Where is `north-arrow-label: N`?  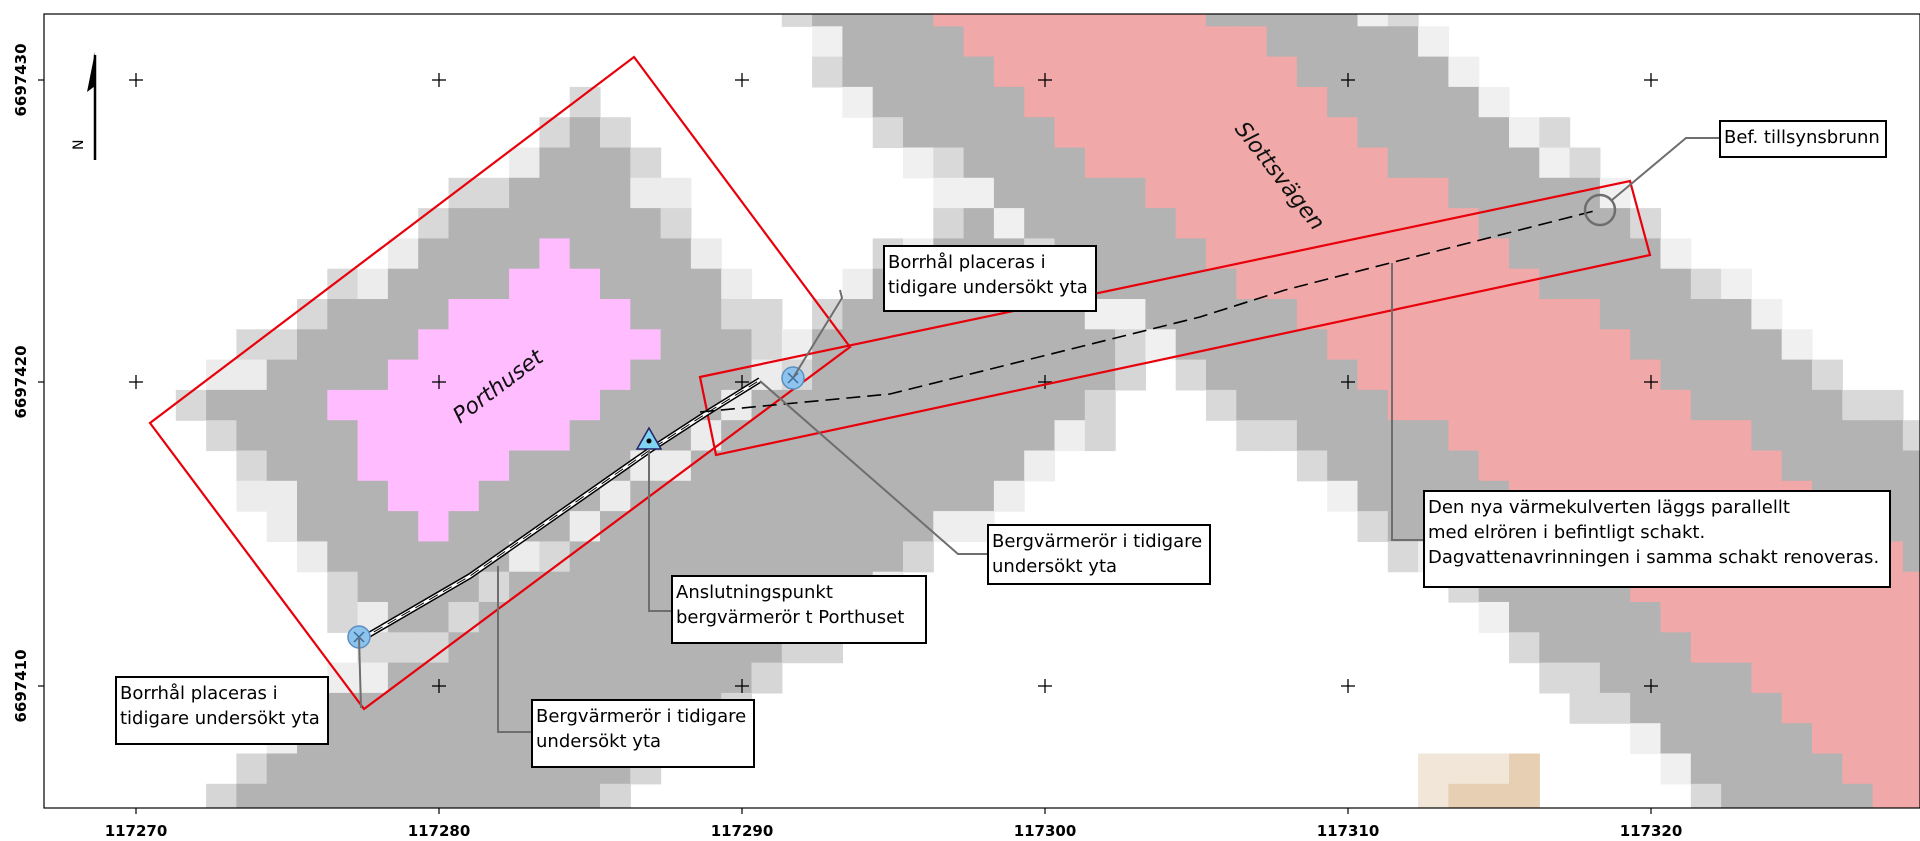
north-arrow-label: N is located at coordinates (79, 145).